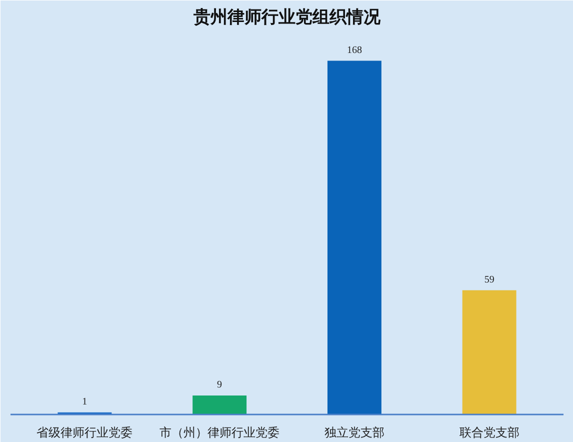  What do you see at coordinates (354, 433) in the screenshot?
I see `x-tick-label: 独立党支部` at bounding box center [354, 433].